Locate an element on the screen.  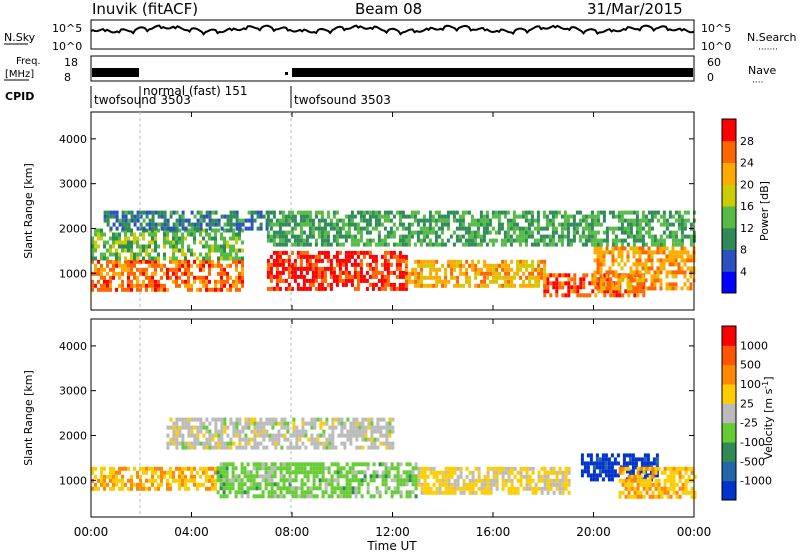
power-y-tick-label: 3000 is located at coordinates (73, 184).